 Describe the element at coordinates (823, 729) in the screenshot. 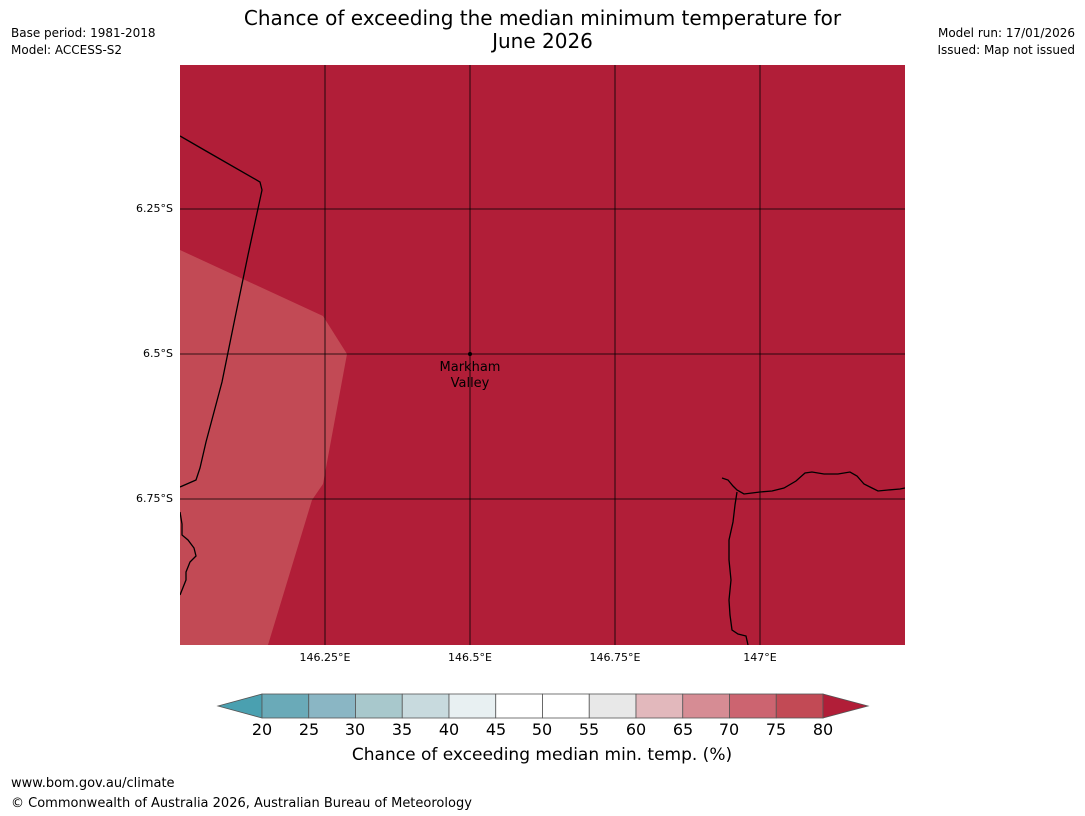

I see `colorbar-tick: 80` at that location.